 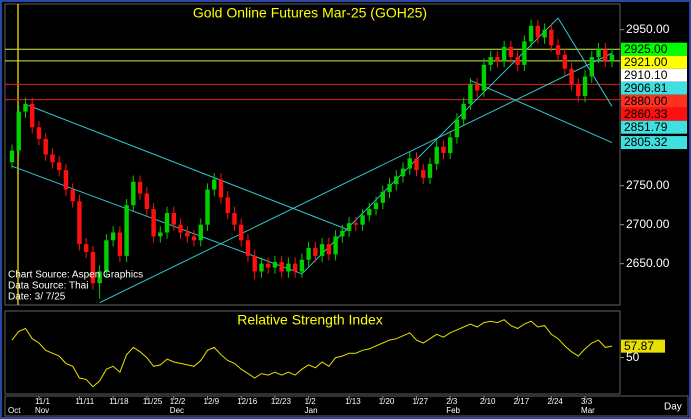 I want to click on period-label: Day, so click(x=673, y=407).